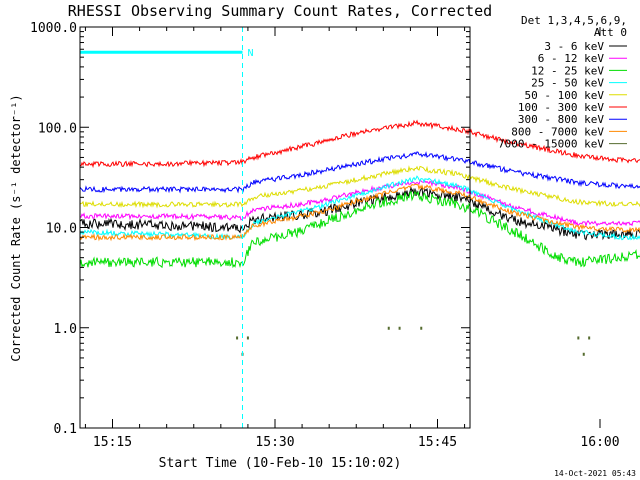  I want to click on legend-label: 6 - 12 keV, so click(571, 58).